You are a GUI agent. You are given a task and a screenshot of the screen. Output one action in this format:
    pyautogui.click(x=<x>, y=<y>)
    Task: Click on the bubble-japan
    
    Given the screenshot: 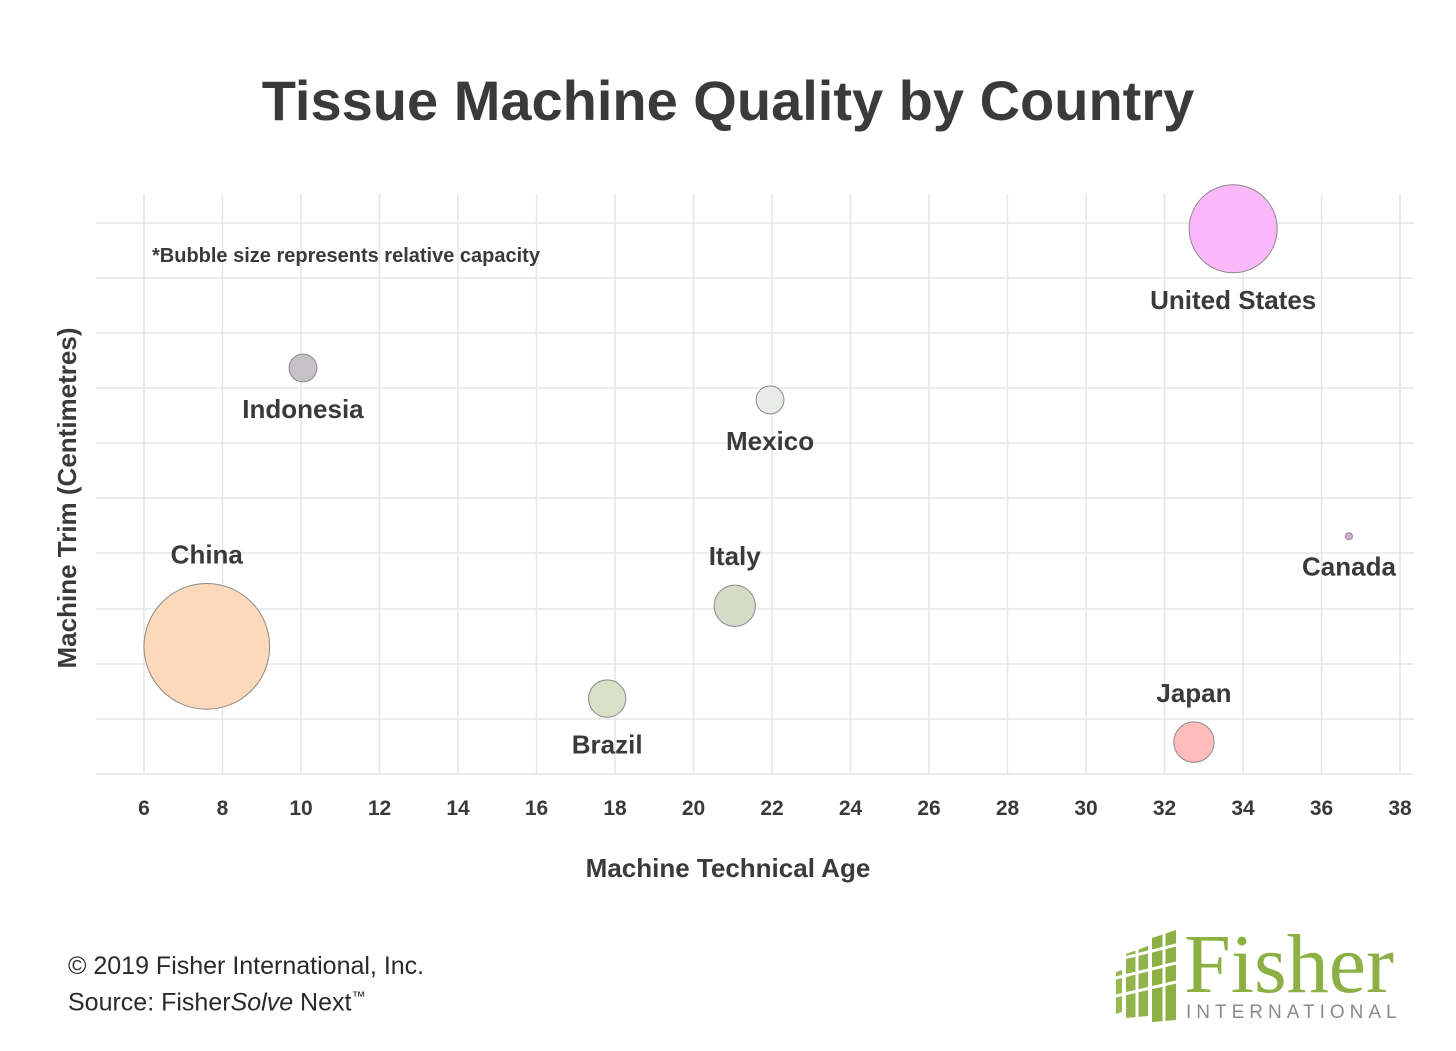 What is the action you would take?
    pyautogui.click(x=1194, y=742)
    